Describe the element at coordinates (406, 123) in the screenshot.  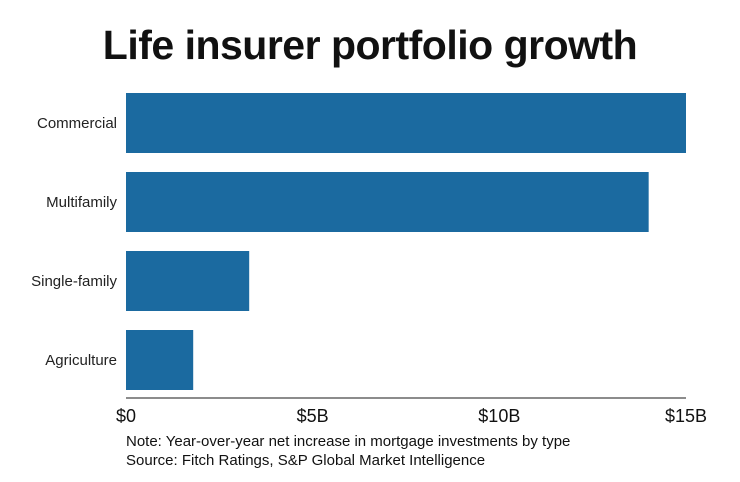
I see `bar-commercial` at that location.